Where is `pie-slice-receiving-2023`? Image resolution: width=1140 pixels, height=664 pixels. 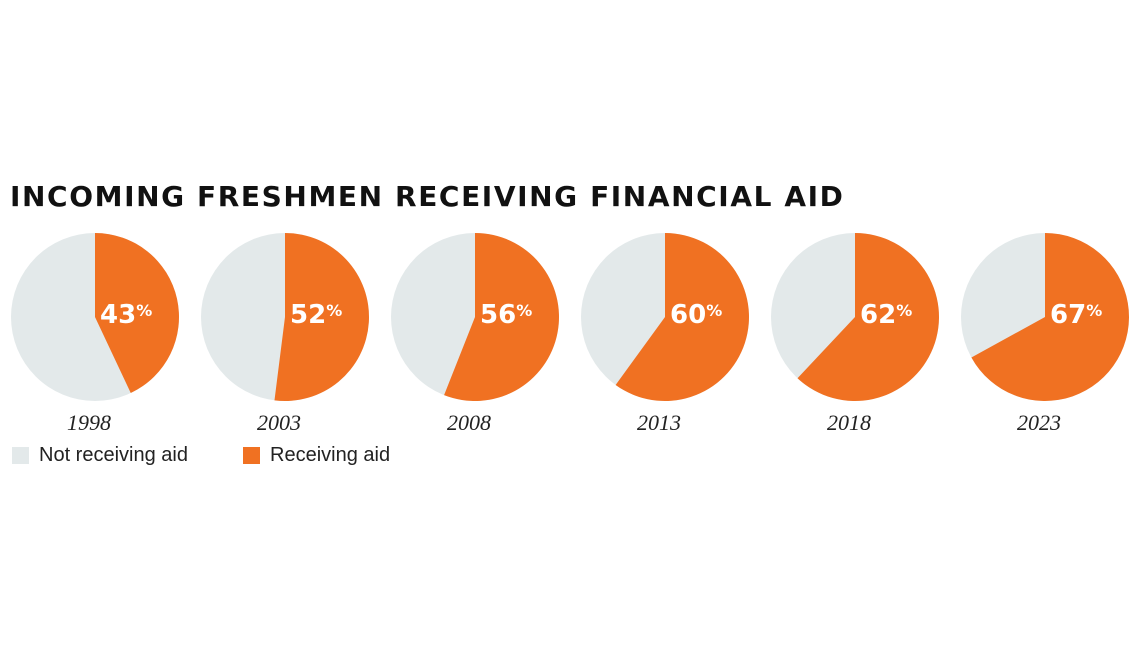
pie-slice-receiving-2023 is located at coordinates (1050, 317).